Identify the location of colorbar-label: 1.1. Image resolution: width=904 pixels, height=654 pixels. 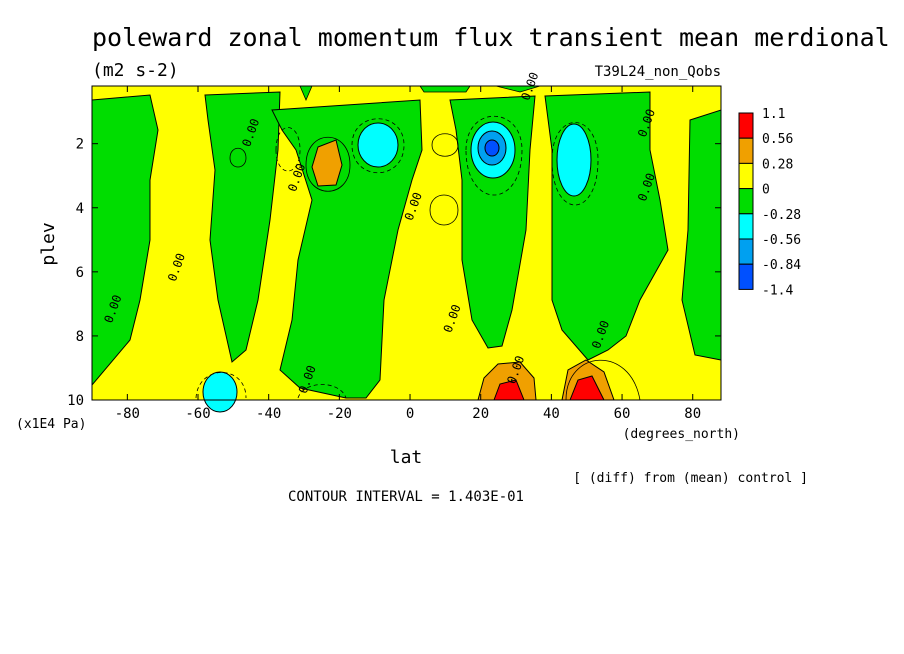
(773, 114).